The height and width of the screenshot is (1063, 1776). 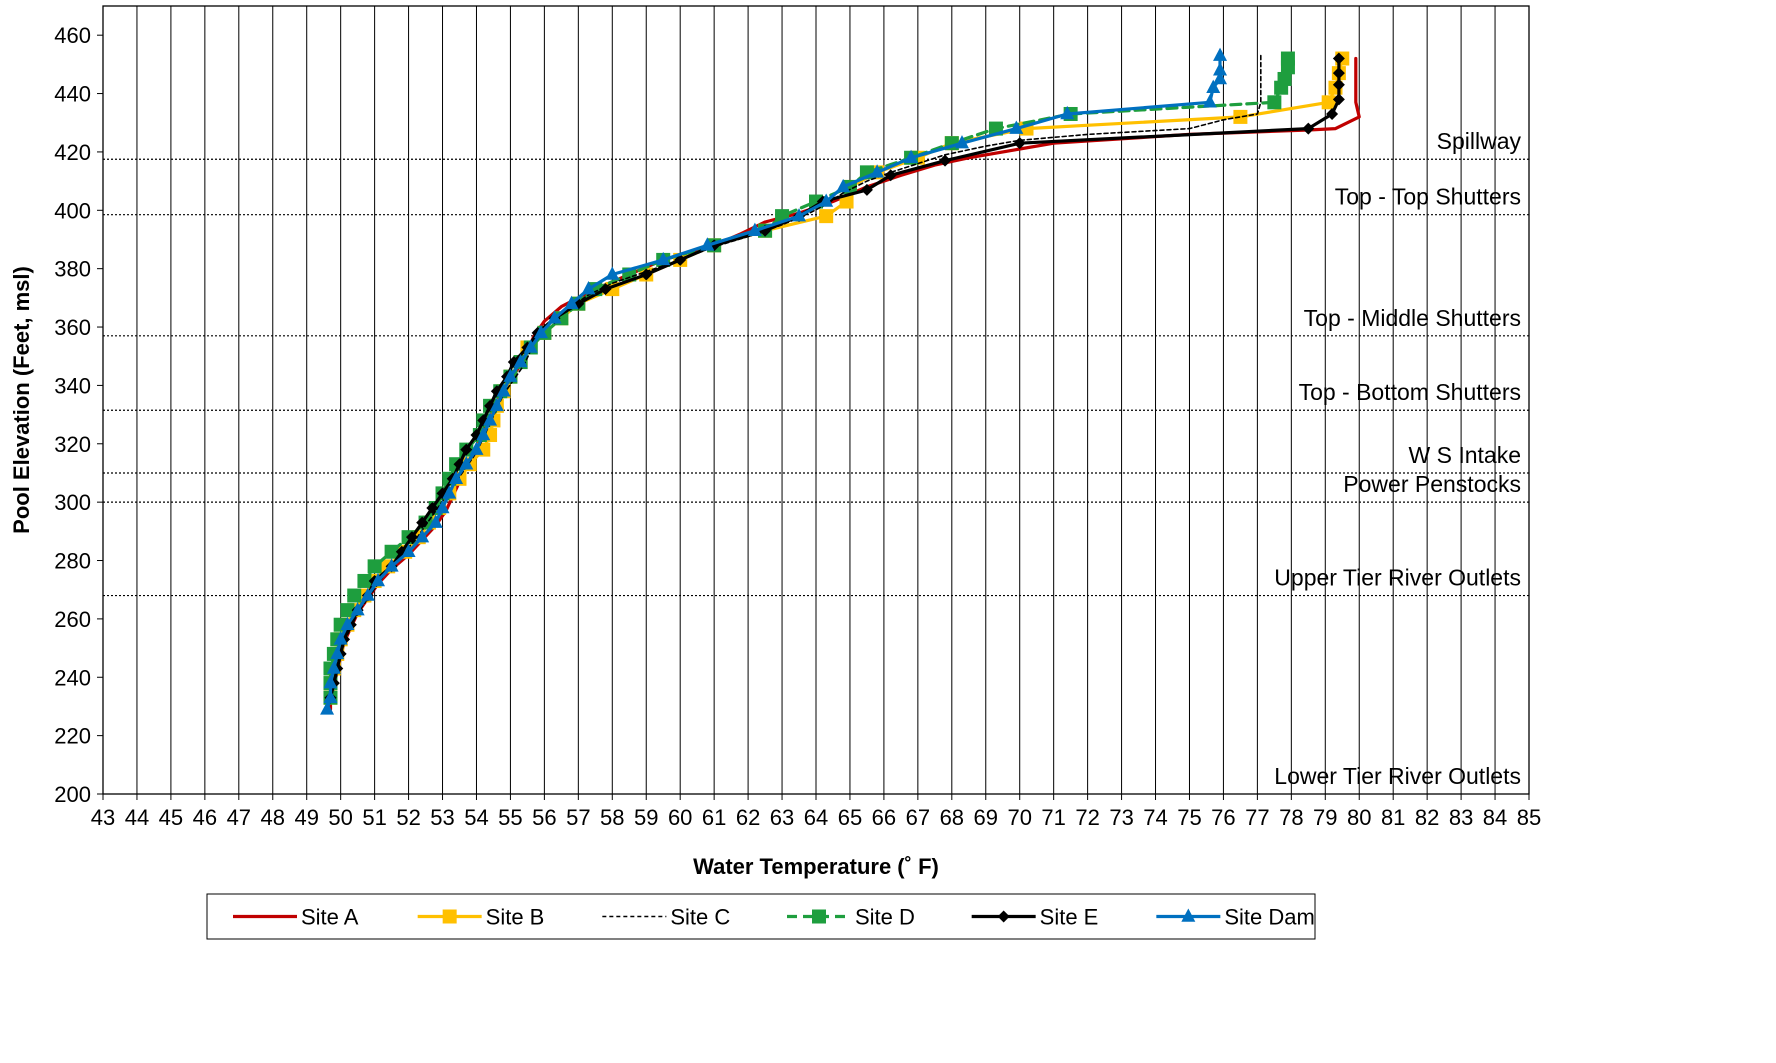 I want to click on x-tick-label: 81, so click(x=1393, y=817).